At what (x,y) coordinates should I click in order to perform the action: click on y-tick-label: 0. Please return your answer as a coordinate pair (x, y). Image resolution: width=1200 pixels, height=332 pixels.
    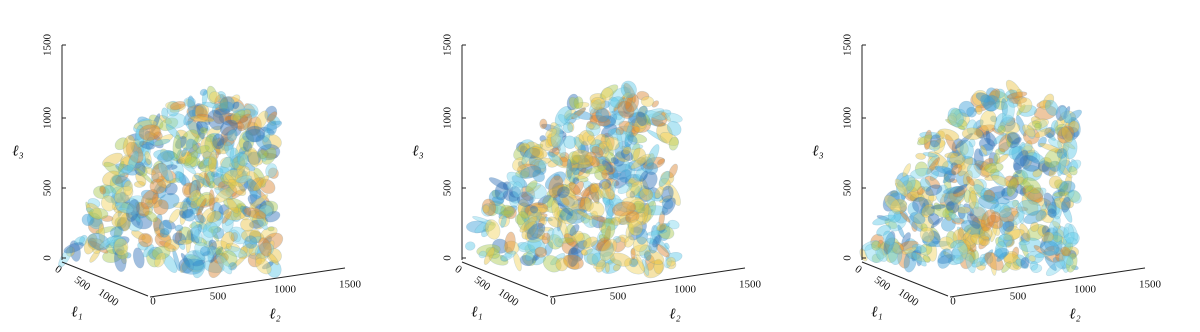
    Looking at the image, I should click on (153, 302).